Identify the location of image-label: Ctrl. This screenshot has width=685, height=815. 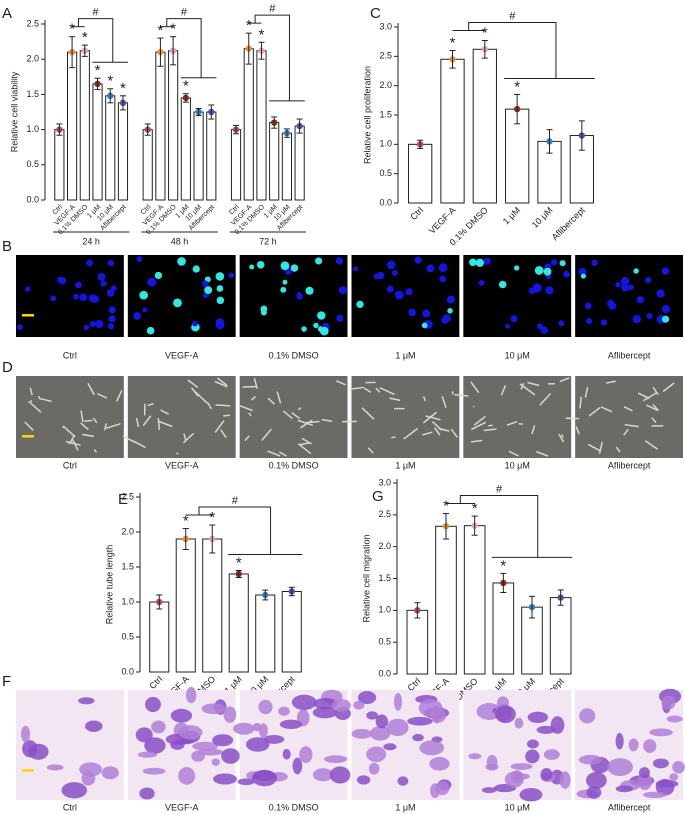
(70, 355).